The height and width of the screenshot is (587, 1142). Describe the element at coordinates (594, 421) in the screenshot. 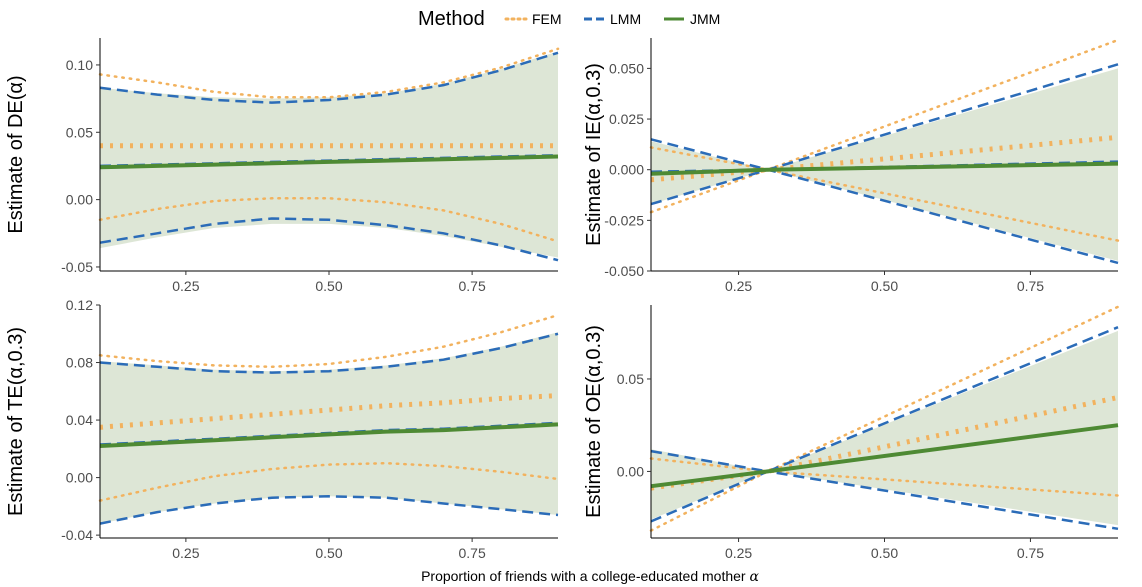

I see `y-axis-title: Estimate of OE(α,0.3)` at that location.